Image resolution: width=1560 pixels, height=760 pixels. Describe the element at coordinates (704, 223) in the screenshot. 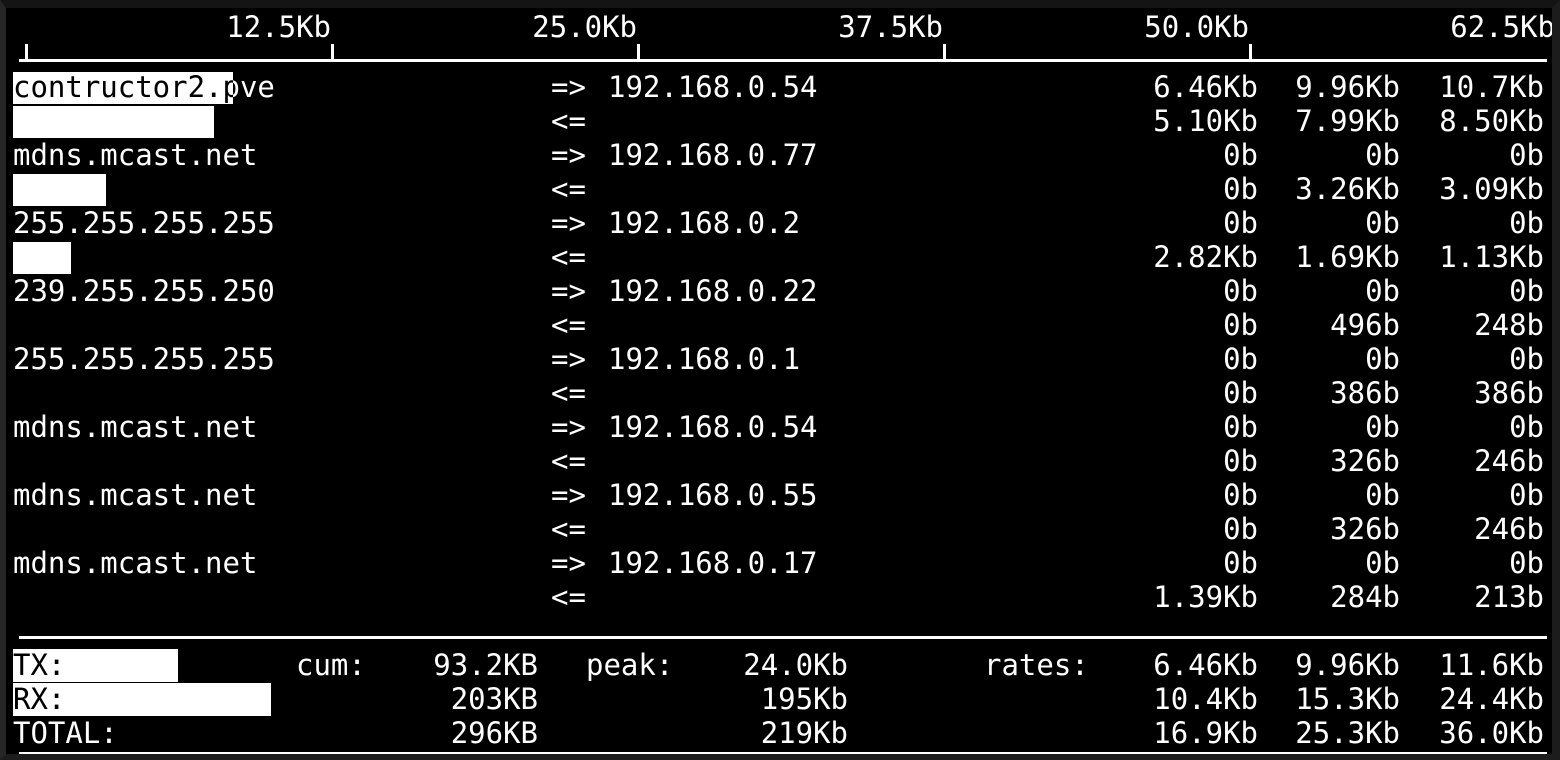

I see `peer-address: 192.168.0.2` at that location.